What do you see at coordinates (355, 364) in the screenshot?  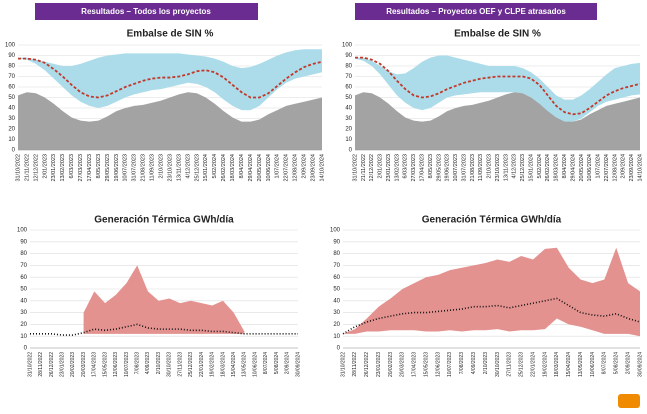 I see `x-tick-label: 28/11/2022` at bounding box center [355, 364].